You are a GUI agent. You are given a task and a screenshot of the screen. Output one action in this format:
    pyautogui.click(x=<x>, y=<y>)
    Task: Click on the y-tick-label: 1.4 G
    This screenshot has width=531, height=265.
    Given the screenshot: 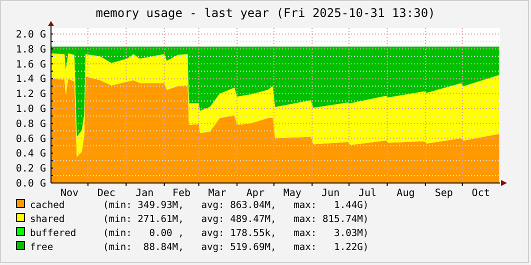 What is the action you would take?
    pyautogui.click(x=31, y=80)
    